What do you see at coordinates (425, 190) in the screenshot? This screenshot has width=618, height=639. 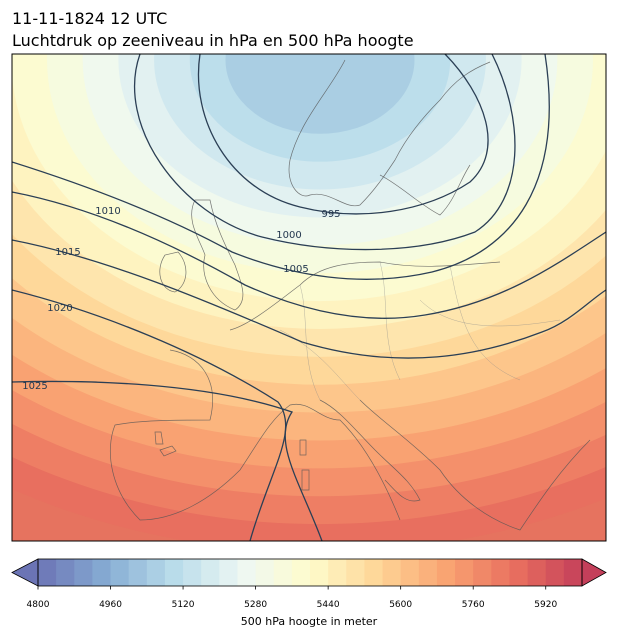 I see `baltic` at bounding box center [425, 190].